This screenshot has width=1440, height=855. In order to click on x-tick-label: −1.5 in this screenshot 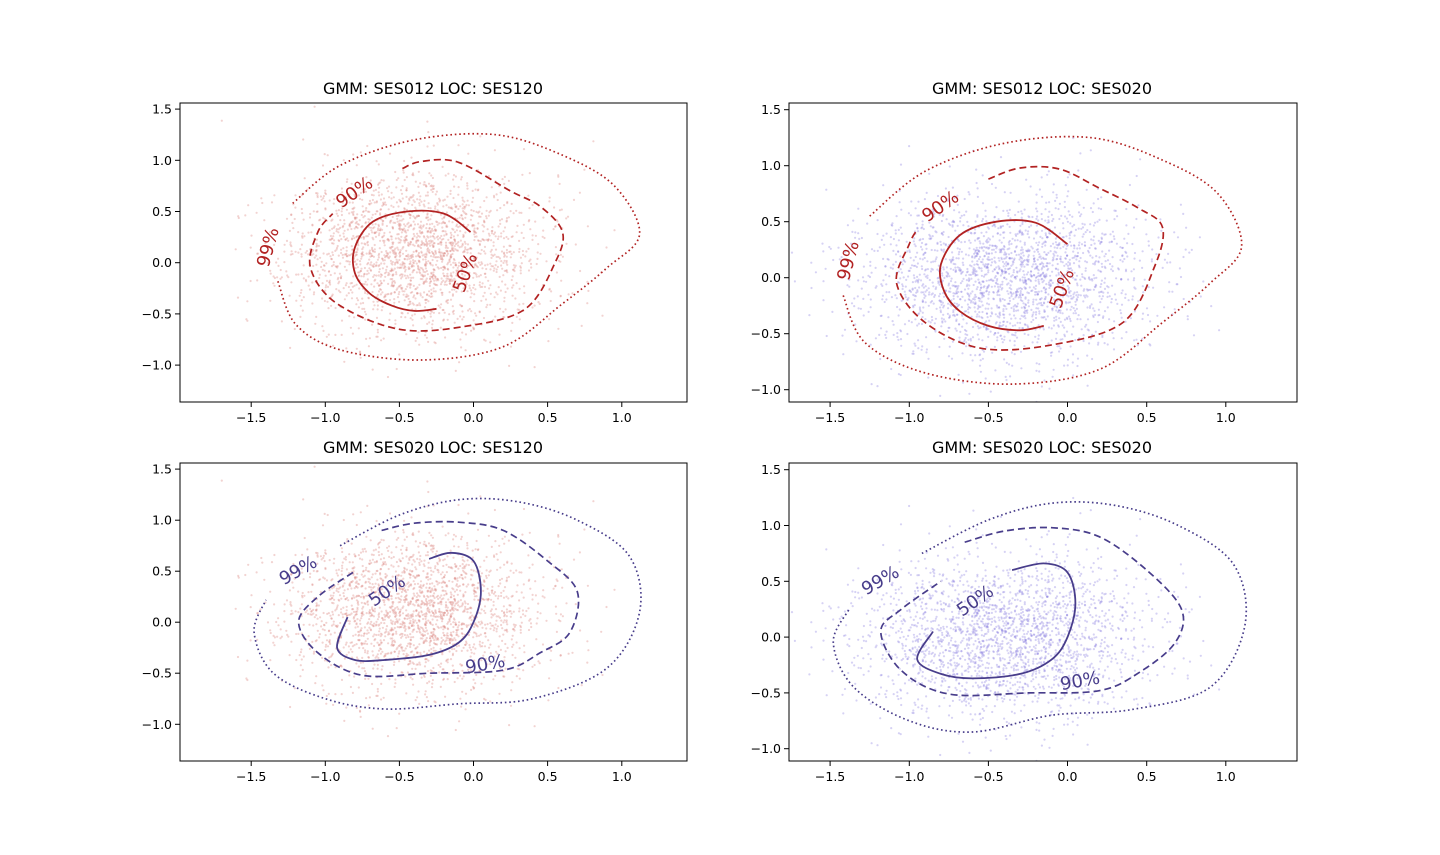, I will do `click(830, 417)`.